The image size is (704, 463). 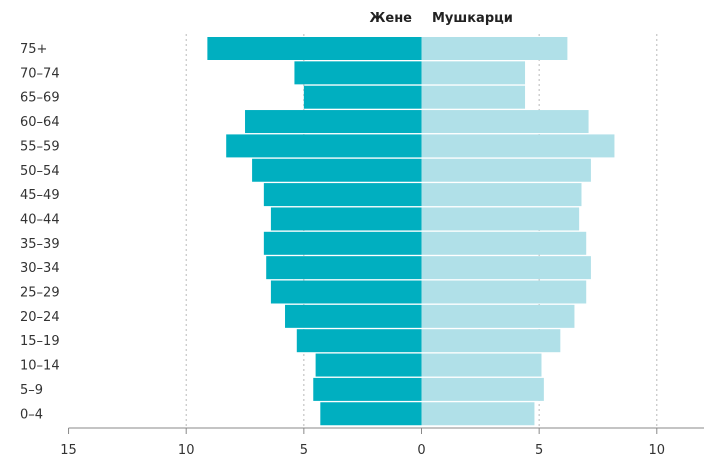 I want to click on axes, so click(x=386, y=430).